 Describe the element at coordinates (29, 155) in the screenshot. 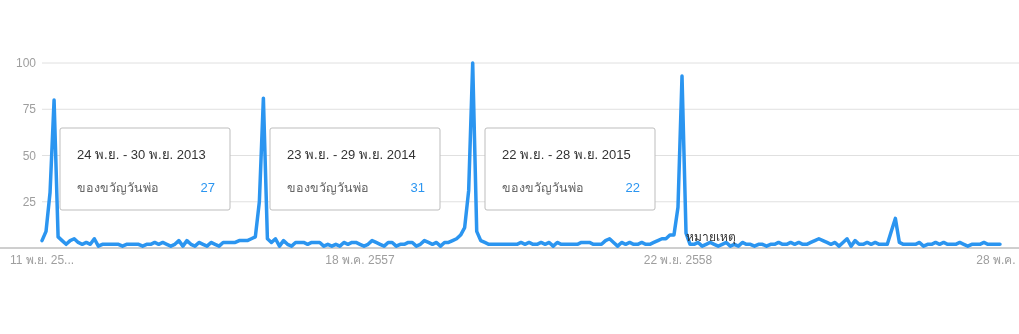

I see `y-tick-label: 50` at that location.